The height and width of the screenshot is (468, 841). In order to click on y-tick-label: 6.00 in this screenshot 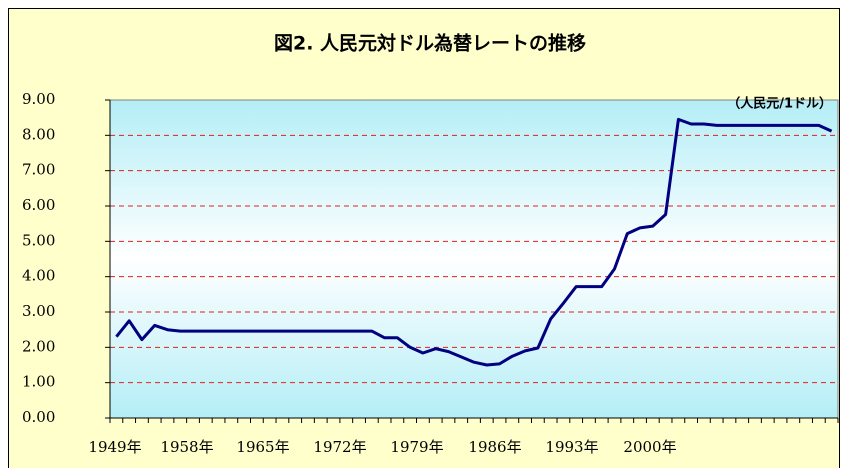, I will do `click(38, 205)`.